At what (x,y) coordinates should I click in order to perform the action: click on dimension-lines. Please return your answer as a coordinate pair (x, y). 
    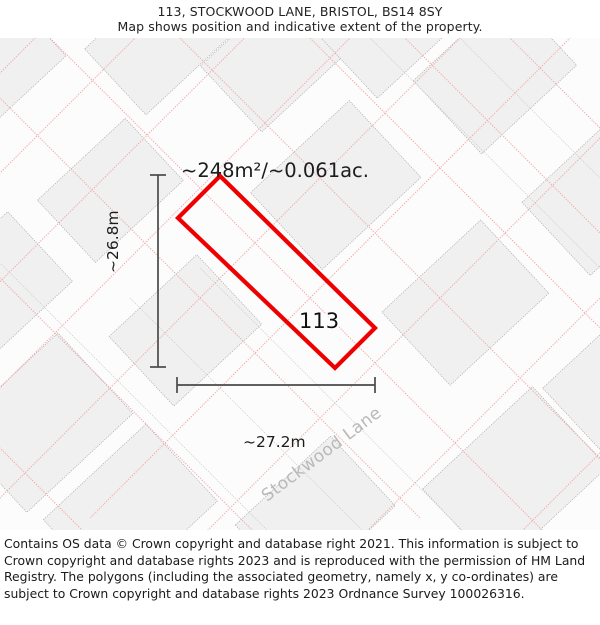
    Looking at the image, I should click on (263, 283).